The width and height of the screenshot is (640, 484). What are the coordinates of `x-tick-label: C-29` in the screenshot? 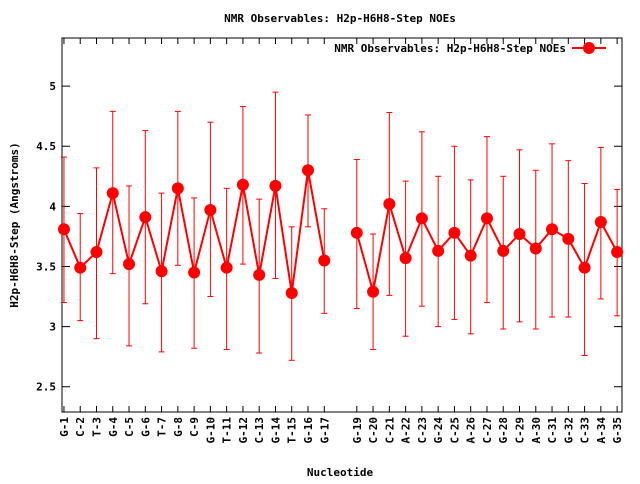 It's located at (520, 430).